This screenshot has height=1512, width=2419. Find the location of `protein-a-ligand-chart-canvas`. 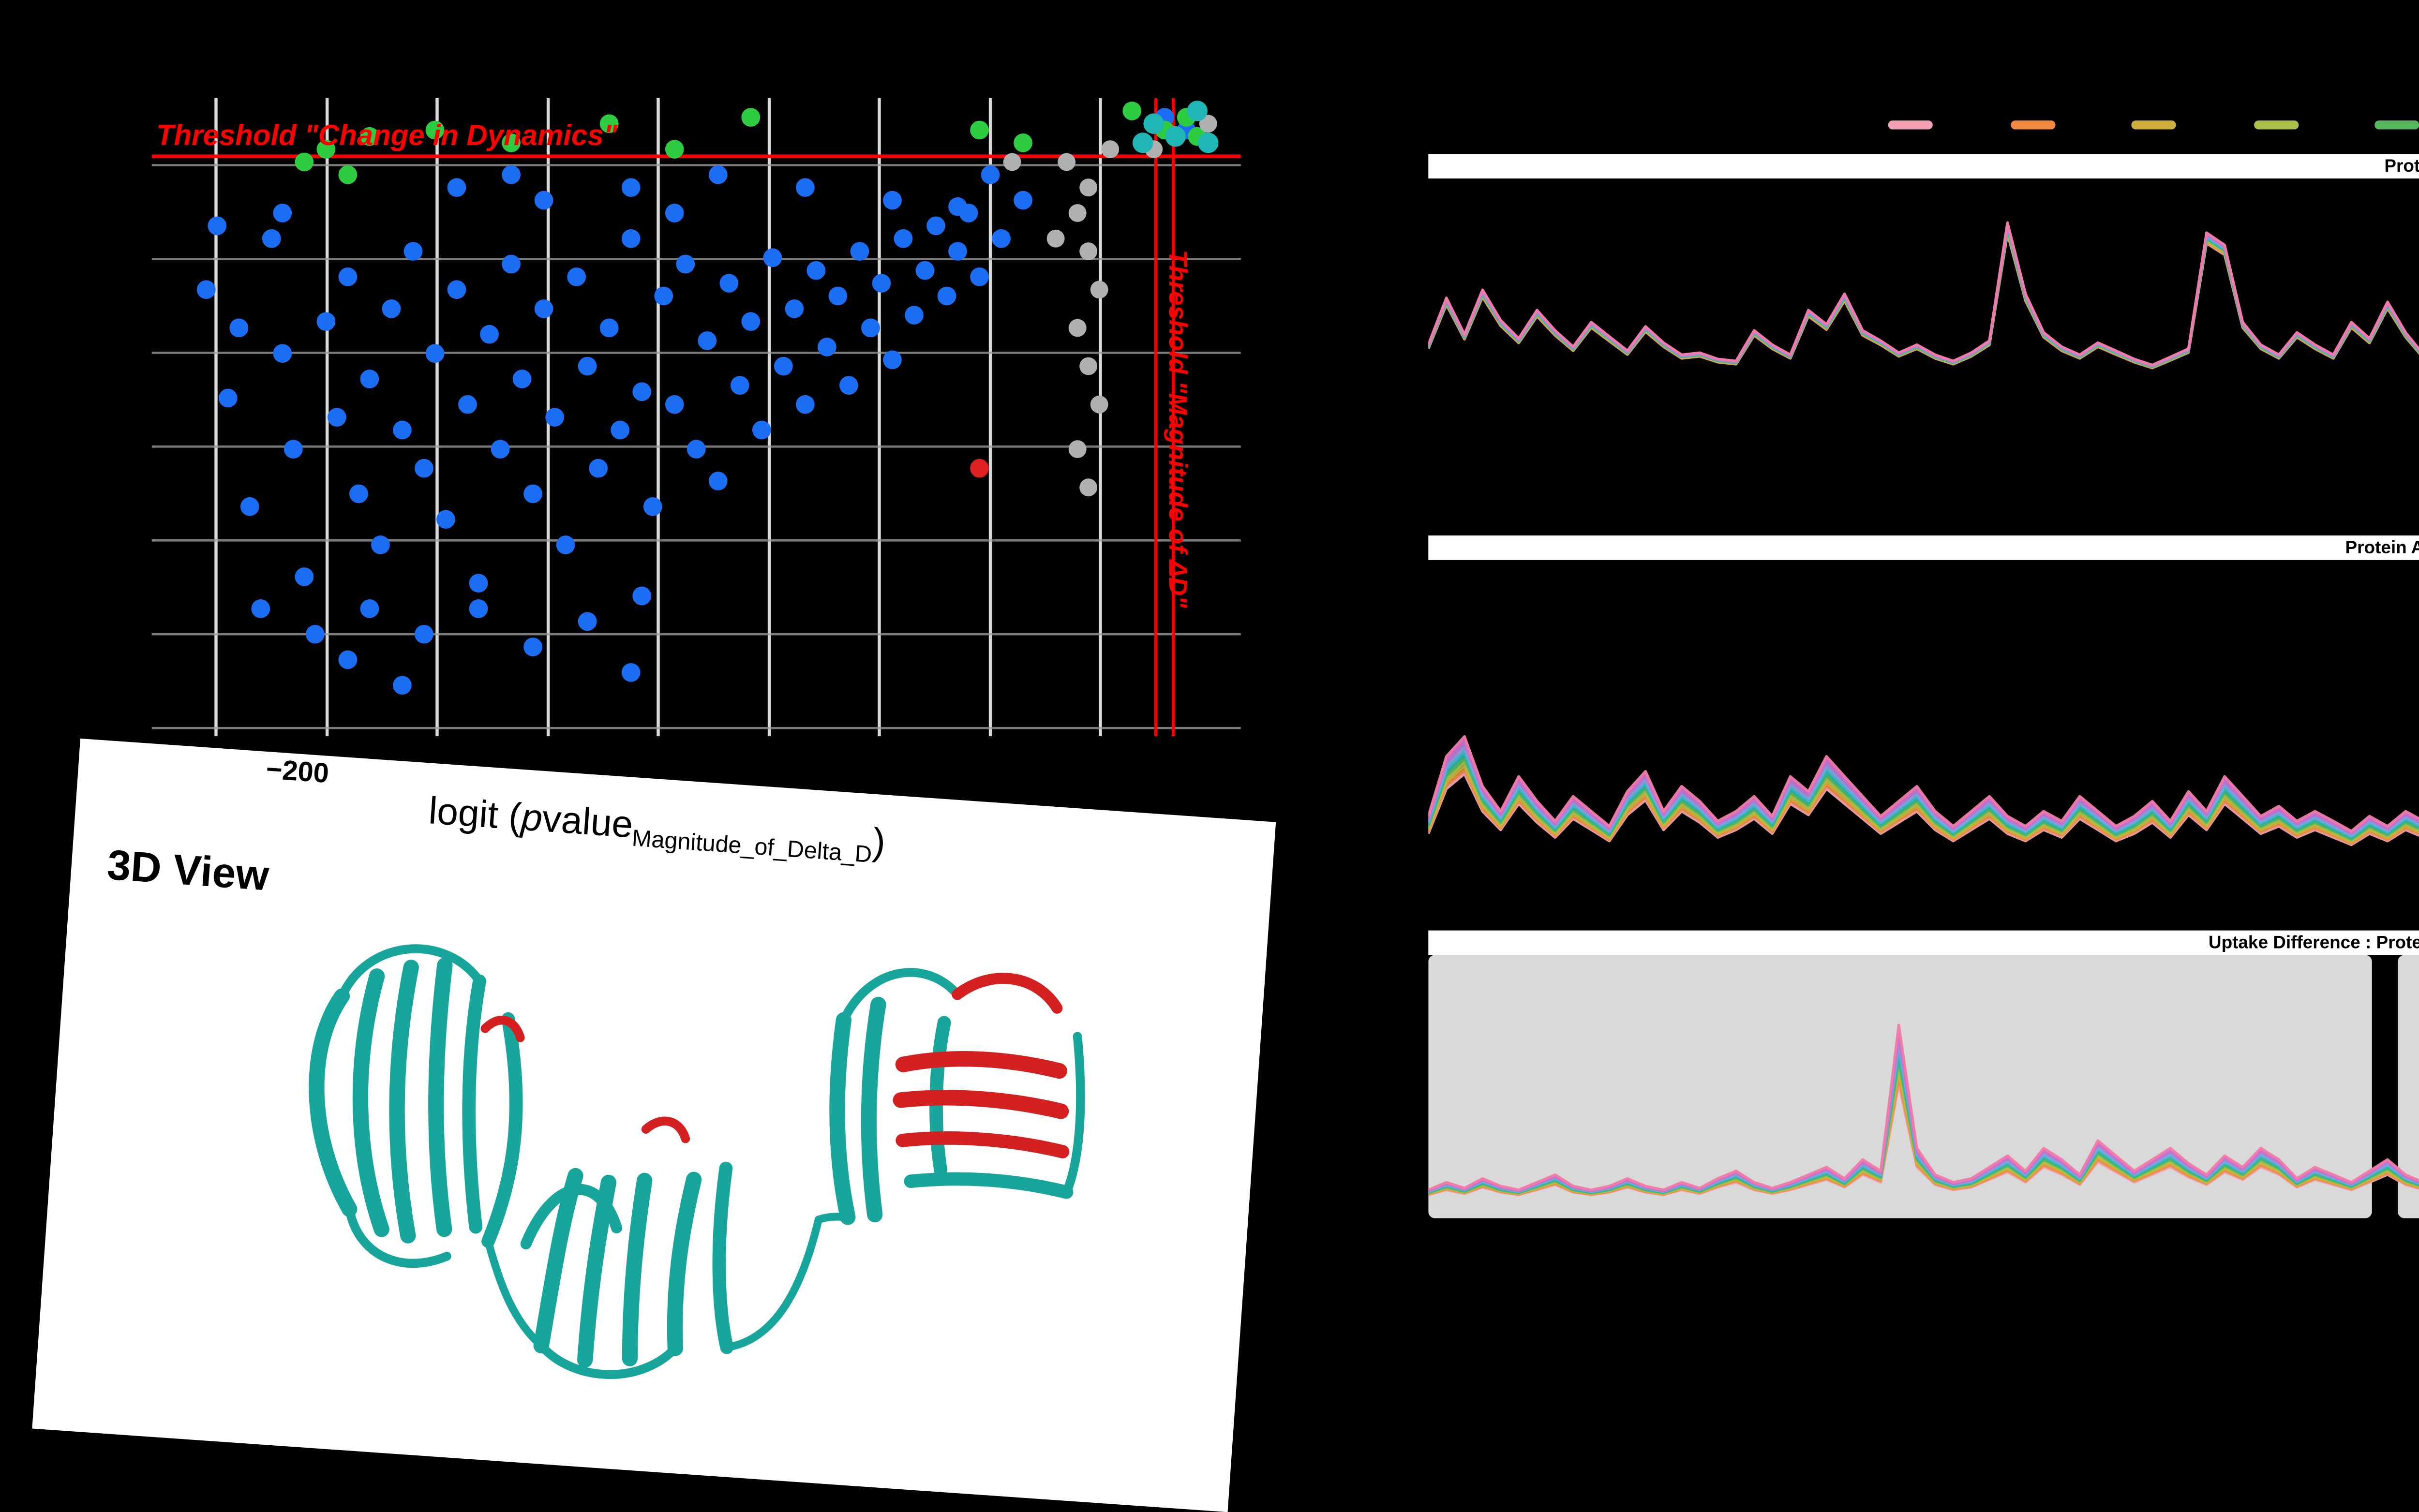

protein-a-ligand-chart-canvas is located at coordinates (1924, 735).